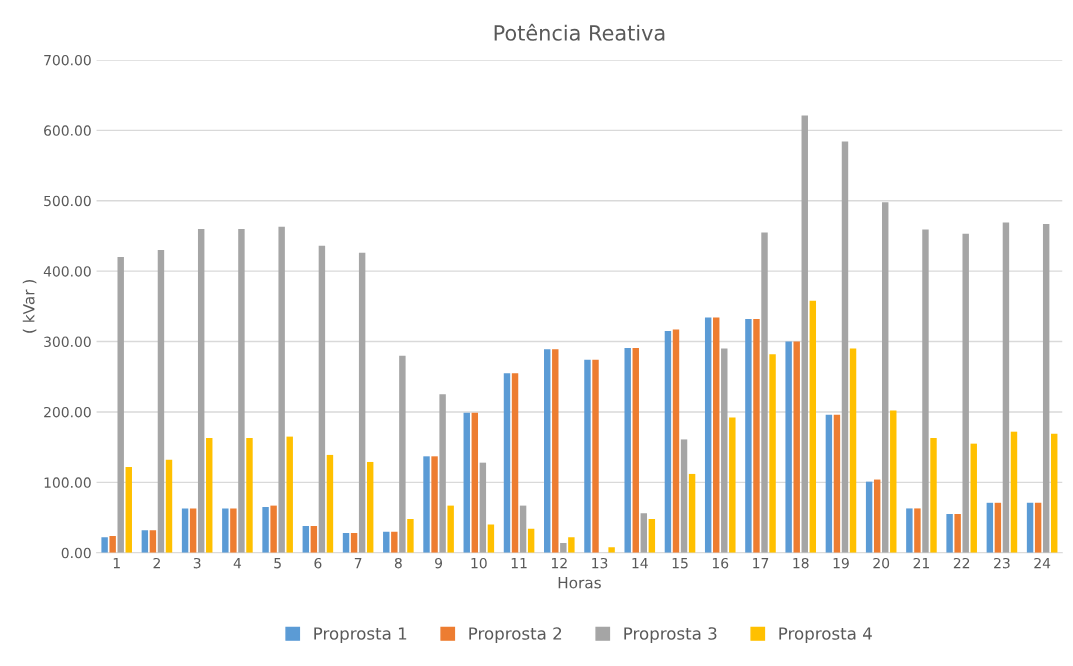 The width and height of the screenshot is (1073, 666). What do you see at coordinates (761, 563) in the screenshot?
I see `x-tick-label: 17` at bounding box center [761, 563].